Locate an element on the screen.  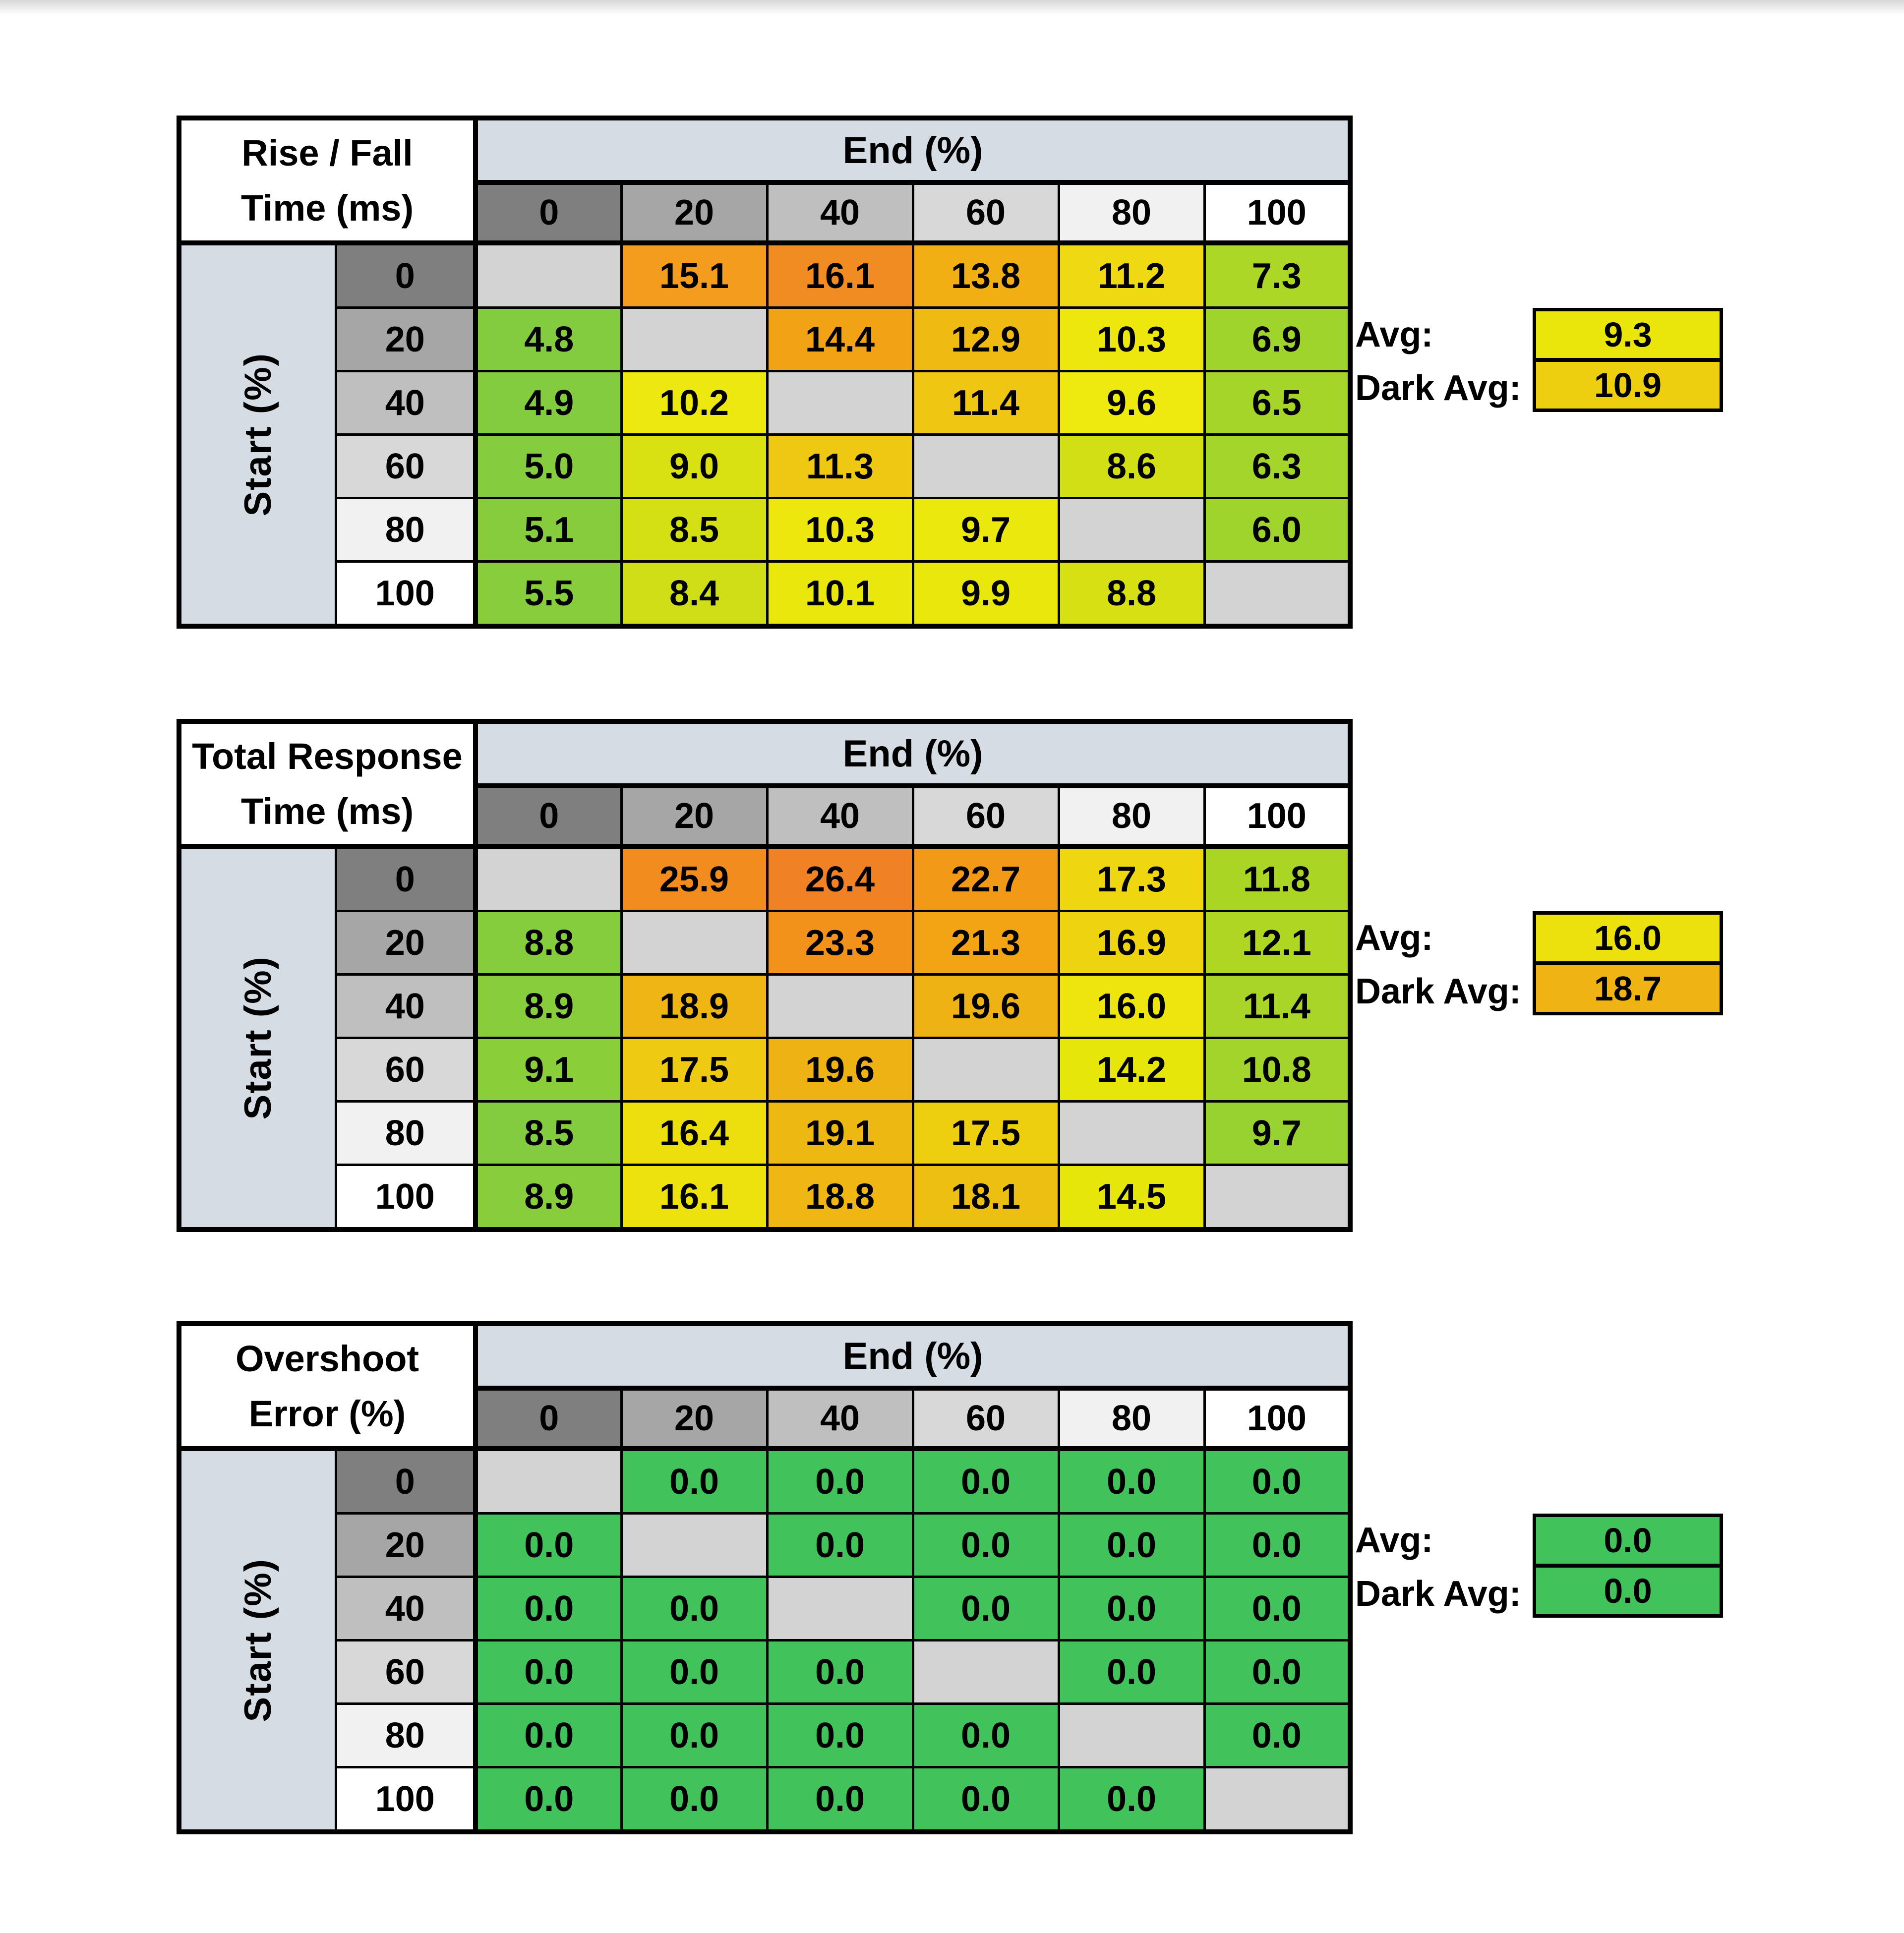
value-cell: 23.3 is located at coordinates (840, 943).